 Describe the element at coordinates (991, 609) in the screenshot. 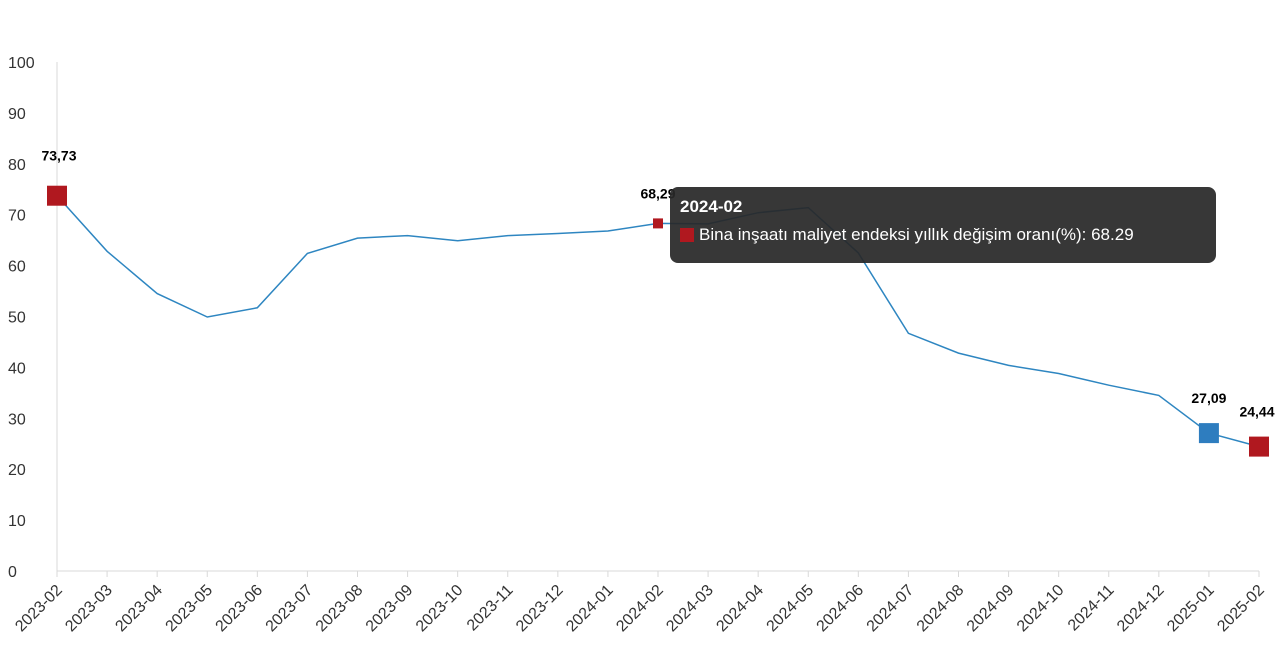

I see `x-tick-label: 2024-09` at that location.